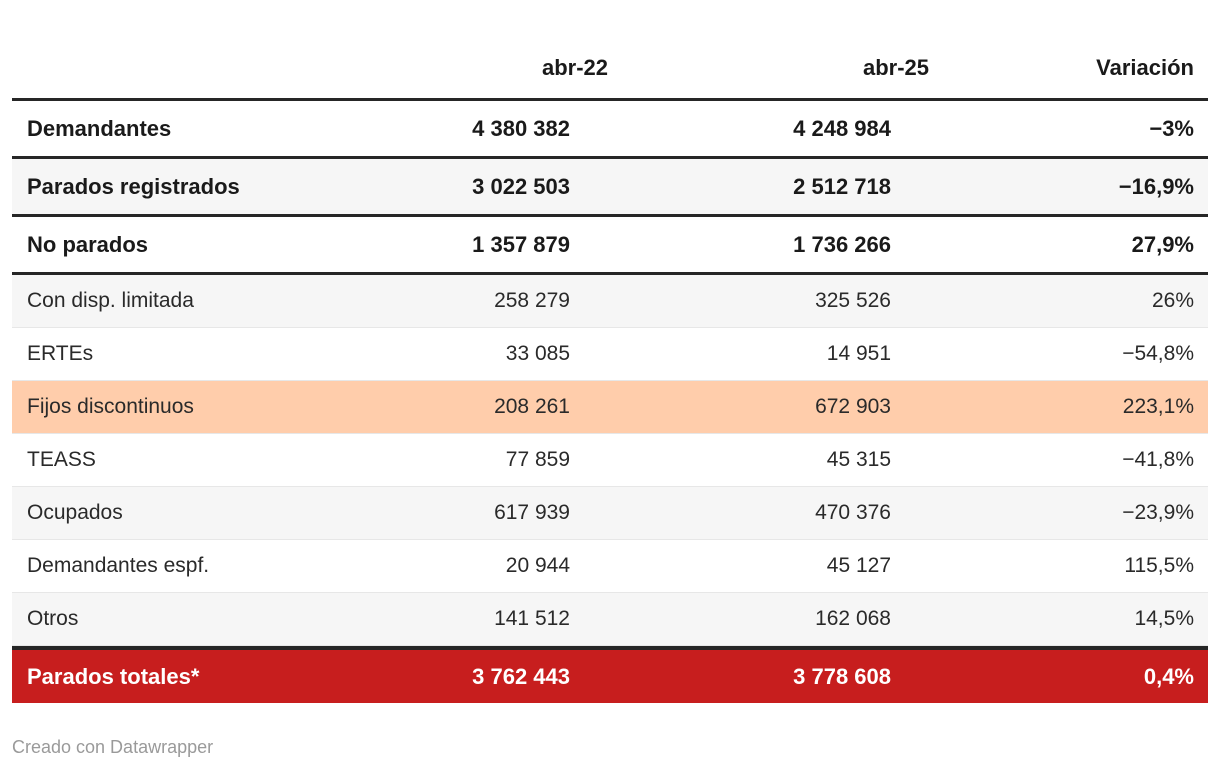  I want to click on value-abr22: 141 512, so click(532, 618).